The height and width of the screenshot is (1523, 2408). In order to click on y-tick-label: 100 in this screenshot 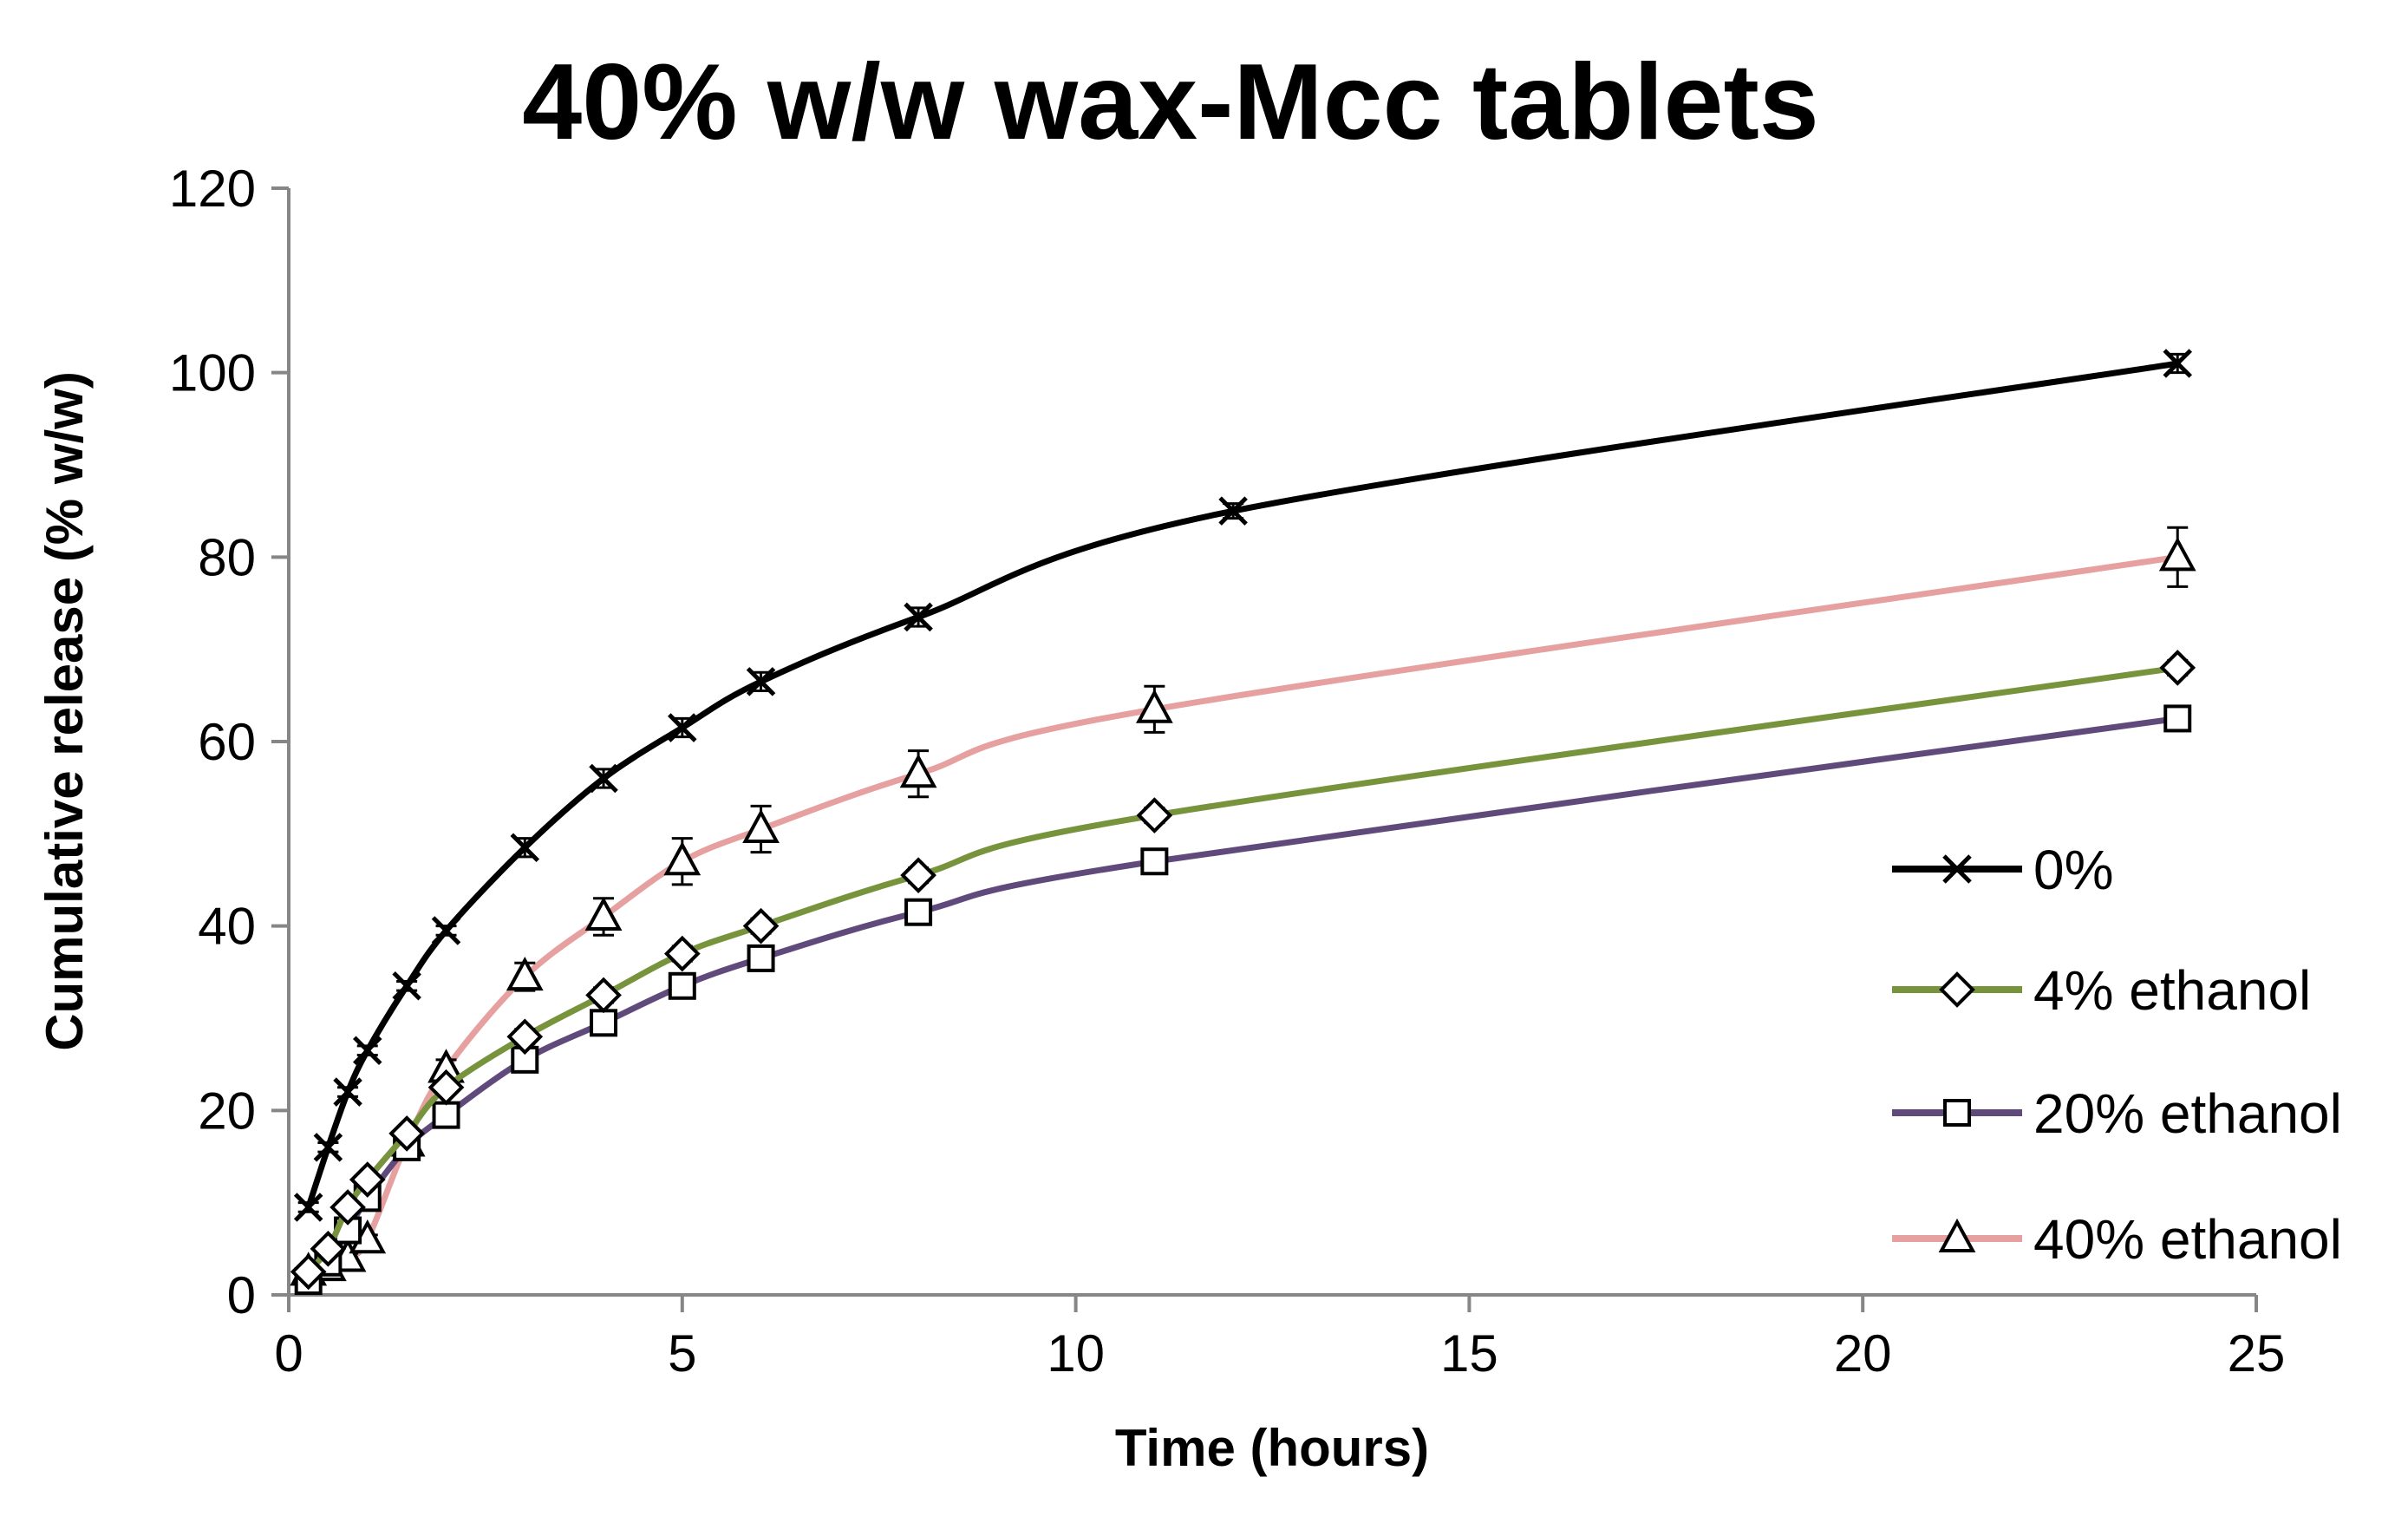, I will do `click(212, 373)`.